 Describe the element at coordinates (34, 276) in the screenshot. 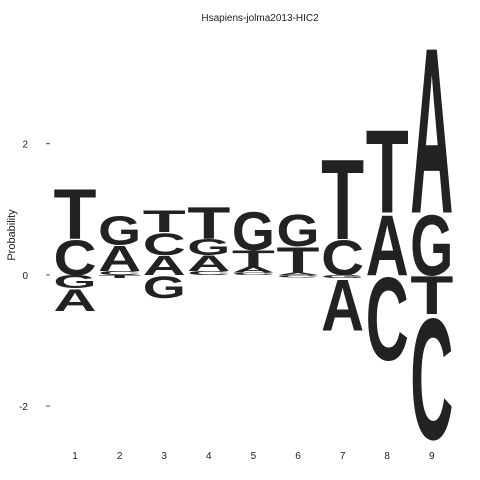

I see `y-axis-ticks: -2 0 2` at that location.